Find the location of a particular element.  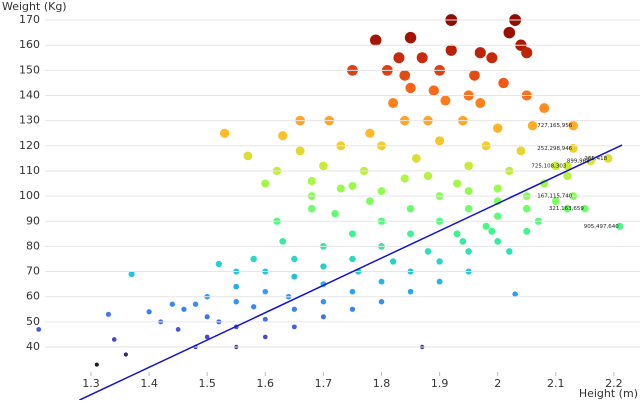

y-tick-label: 160 is located at coordinates (29, 44).